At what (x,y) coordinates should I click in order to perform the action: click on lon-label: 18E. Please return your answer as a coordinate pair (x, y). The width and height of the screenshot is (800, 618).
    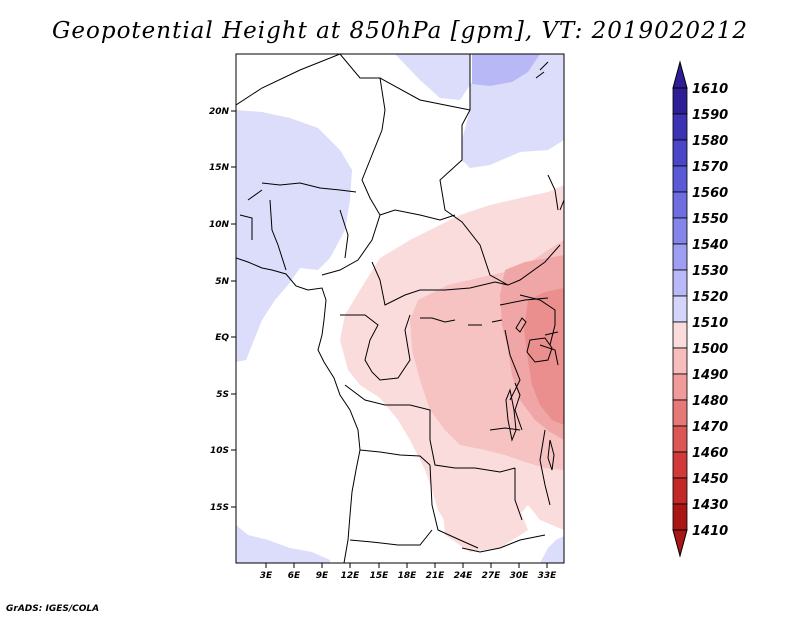
    Looking at the image, I should click on (408, 576).